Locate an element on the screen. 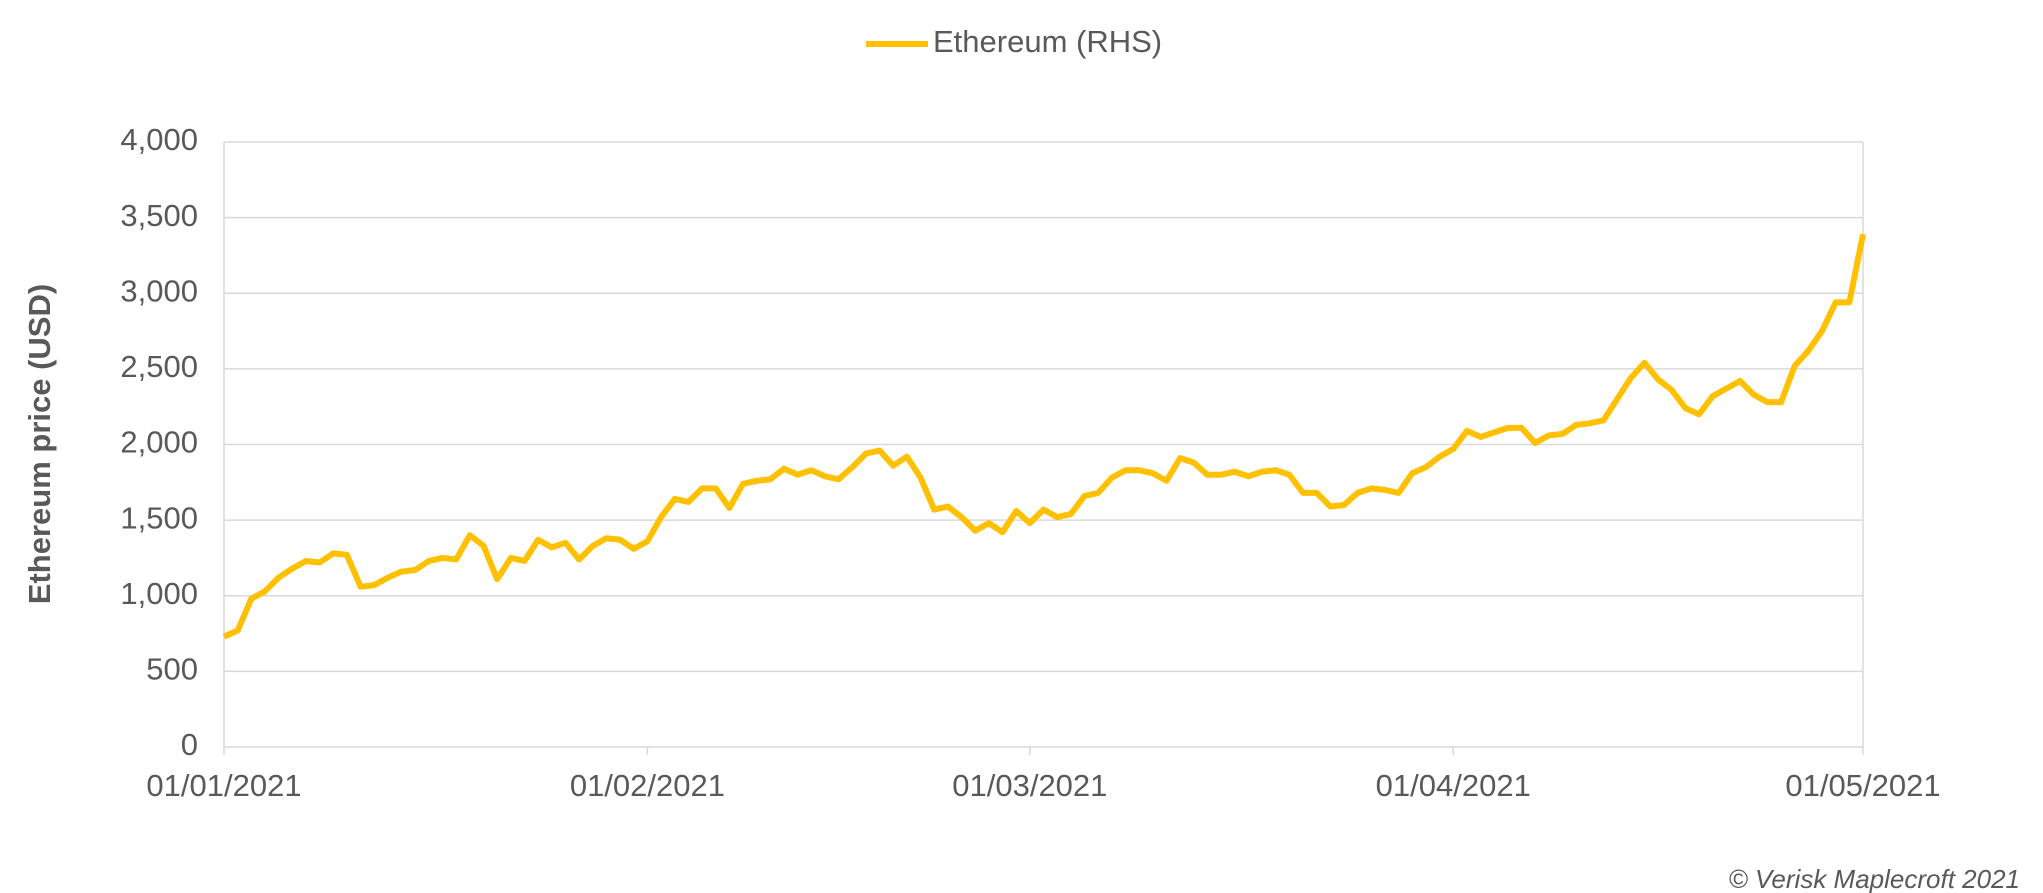  credit: © Verisk Maplecroft 2021 is located at coordinates (1874, 878).